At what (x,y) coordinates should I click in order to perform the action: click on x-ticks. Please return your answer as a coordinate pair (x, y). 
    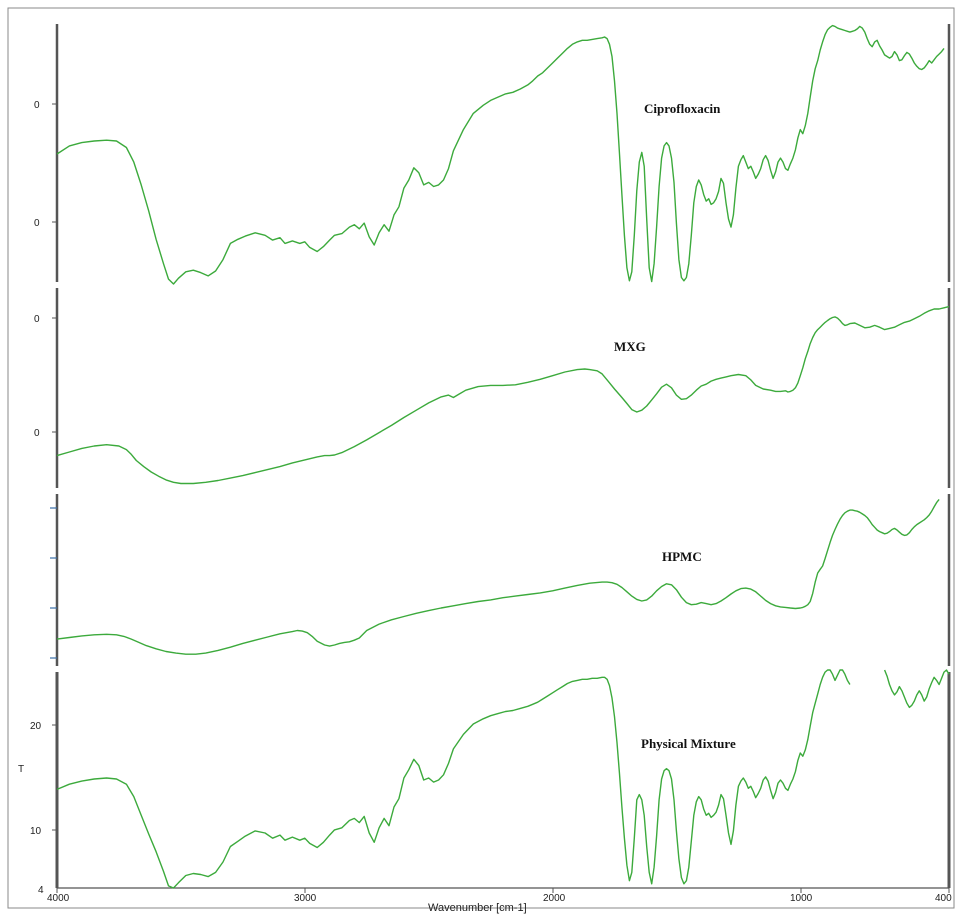
    Looking at the image, I should click on (503, 890).